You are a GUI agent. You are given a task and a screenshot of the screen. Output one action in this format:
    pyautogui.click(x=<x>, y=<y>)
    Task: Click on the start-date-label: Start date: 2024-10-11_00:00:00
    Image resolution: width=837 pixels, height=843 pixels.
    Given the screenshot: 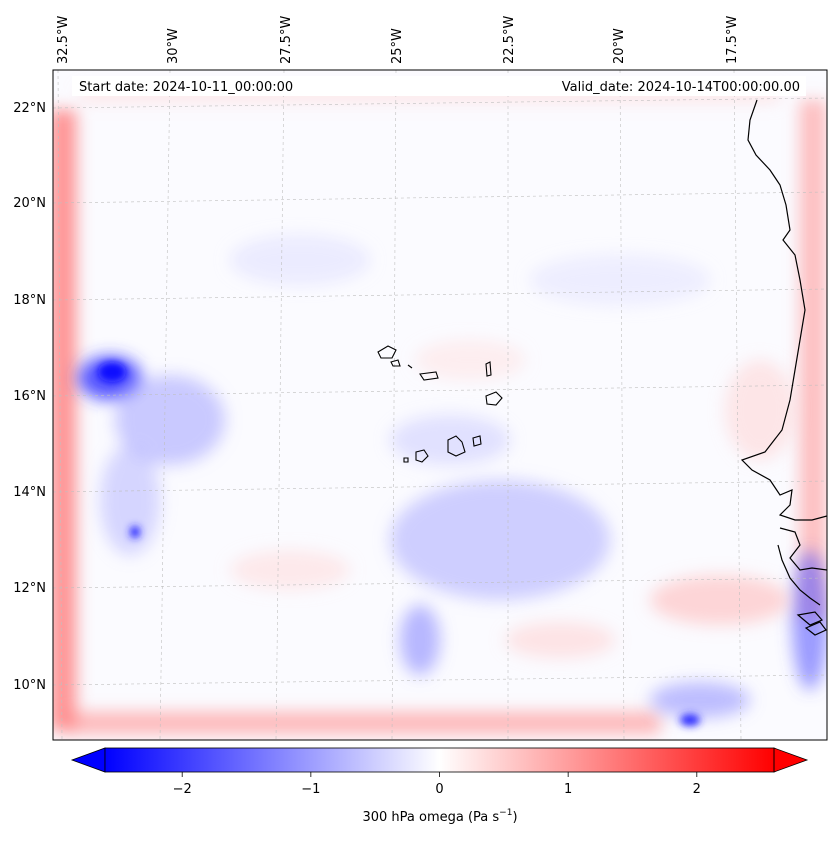 What is the action you would take?
    pyautogui.click(x=186, y=87)
    